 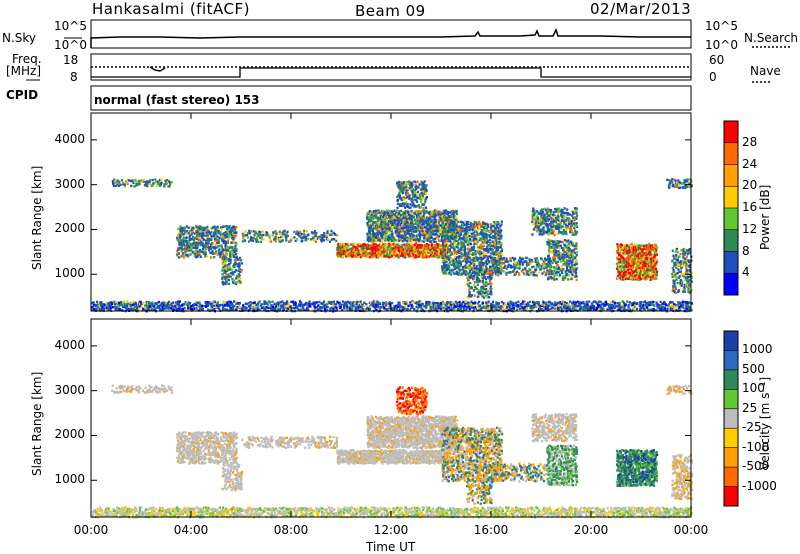 What do you see at coordinates (22, 95) in the screenshot?
I see `cpid-label: CPID` at bounding box center [22, 95].